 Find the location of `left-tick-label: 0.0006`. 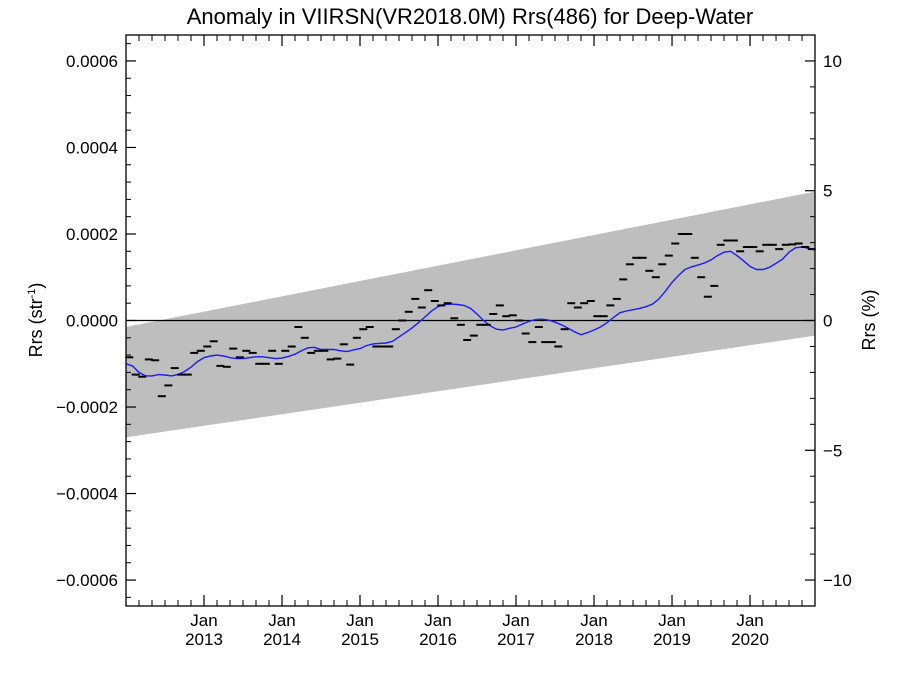

left-tick-label: 0.0006 is located at coordinates (92, 61).